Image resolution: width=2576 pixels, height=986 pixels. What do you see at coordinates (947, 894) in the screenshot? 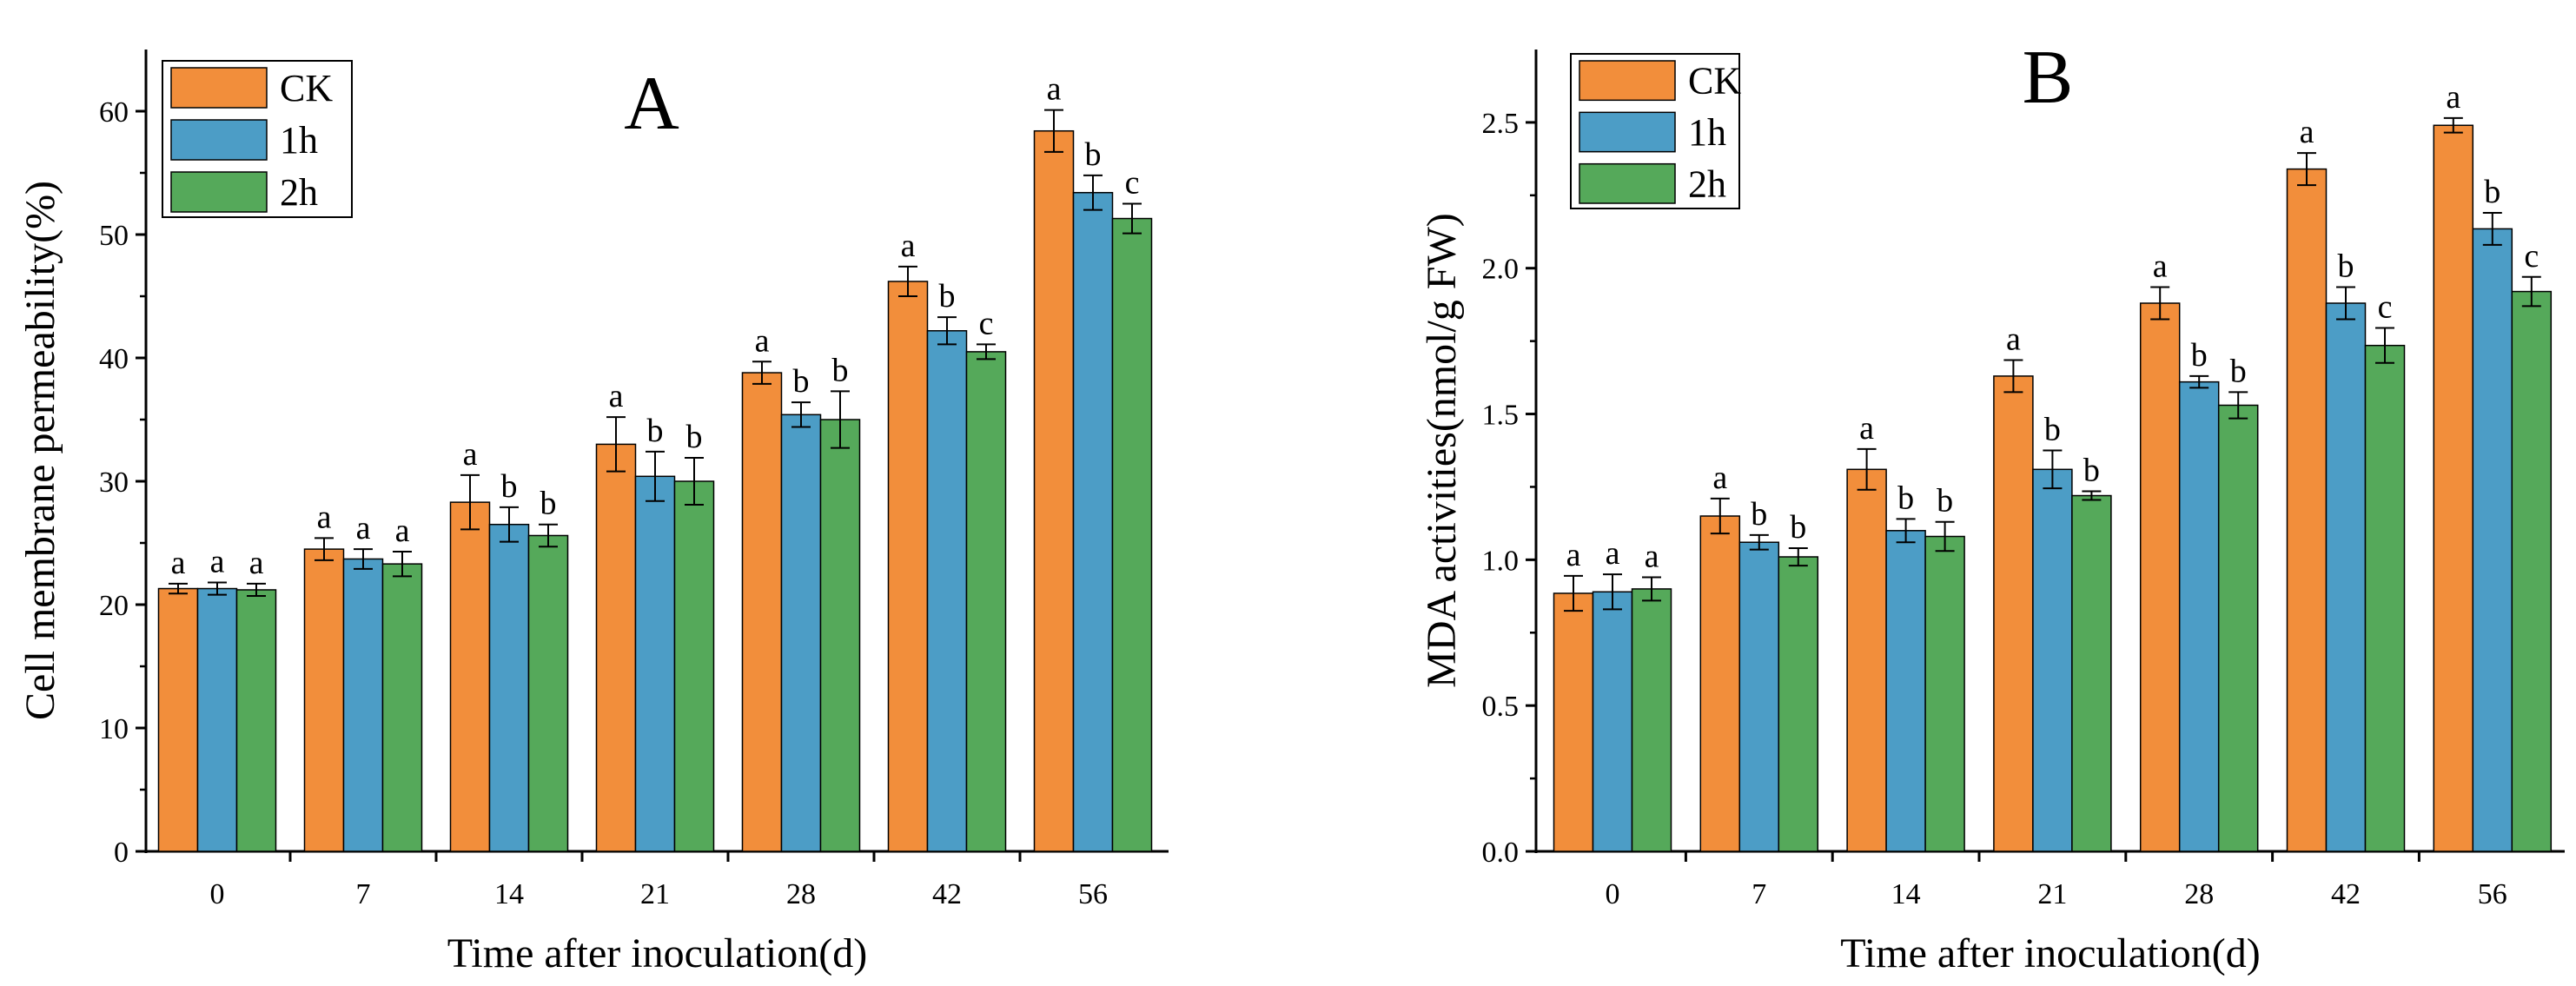
I see `panel-a-x-tick-label: 42` at bounding box center [947, 894].